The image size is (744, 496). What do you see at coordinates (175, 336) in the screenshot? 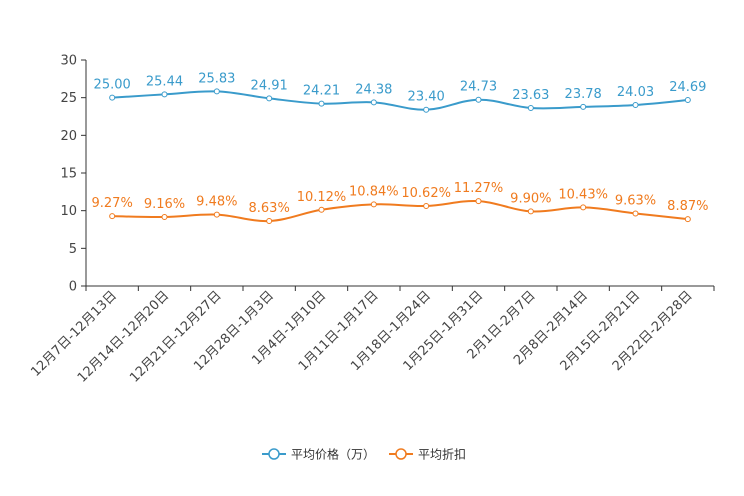
I see `x-tick-label: 12月21日-12月27日` at bounding box center [175, 336].